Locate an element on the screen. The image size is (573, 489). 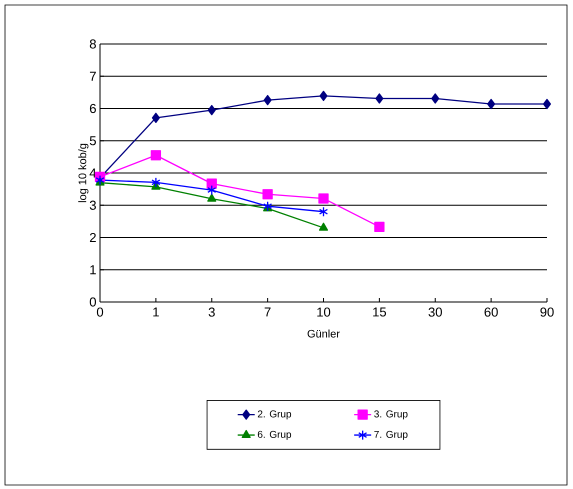
x-tick-label: 1 is located at coordinates (156, 312).